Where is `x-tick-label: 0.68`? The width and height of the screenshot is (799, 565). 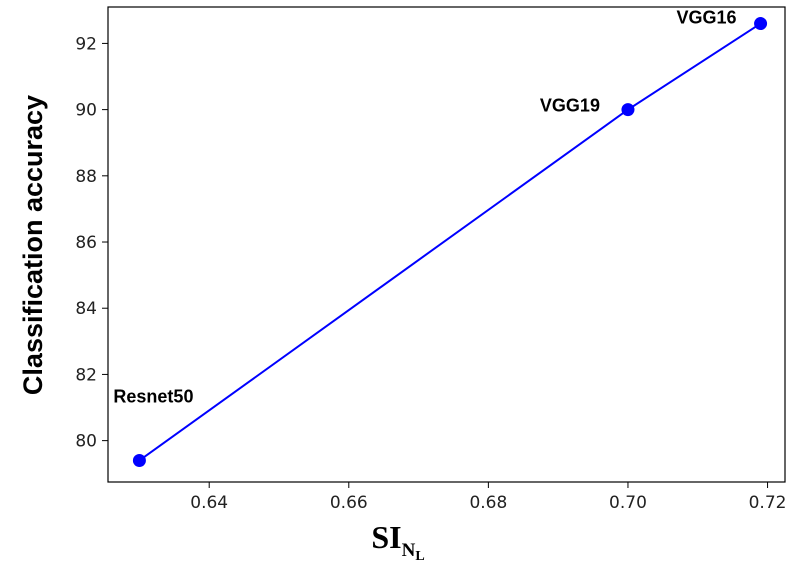
x-tick-label: 0.68 is located at coordinates (488, 503).